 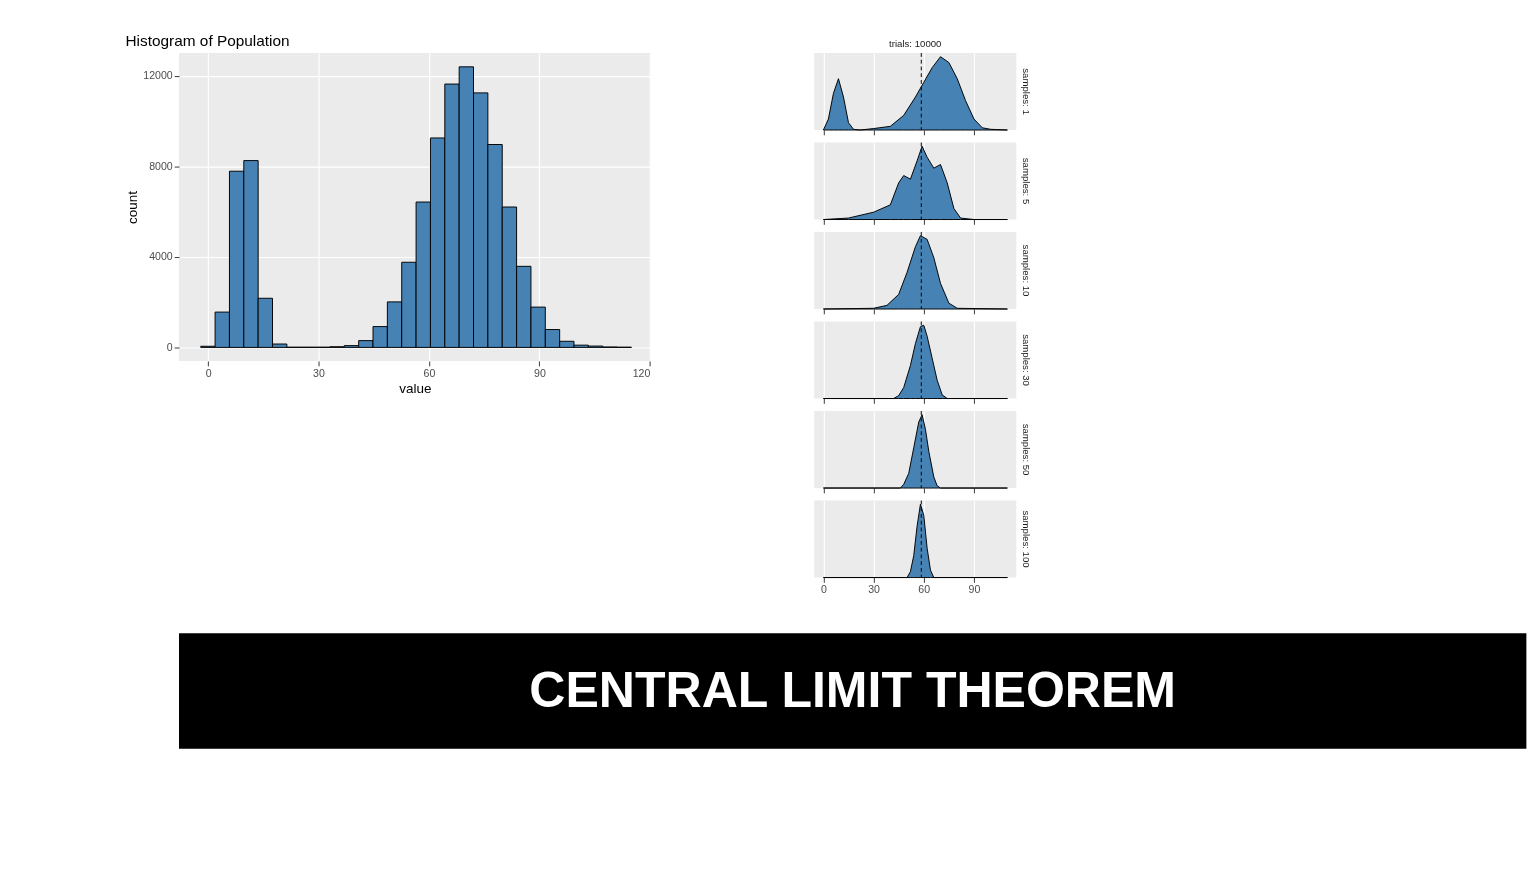 I want to click on y2-axis-title: samples: 50, so click(x=1027, y=449).